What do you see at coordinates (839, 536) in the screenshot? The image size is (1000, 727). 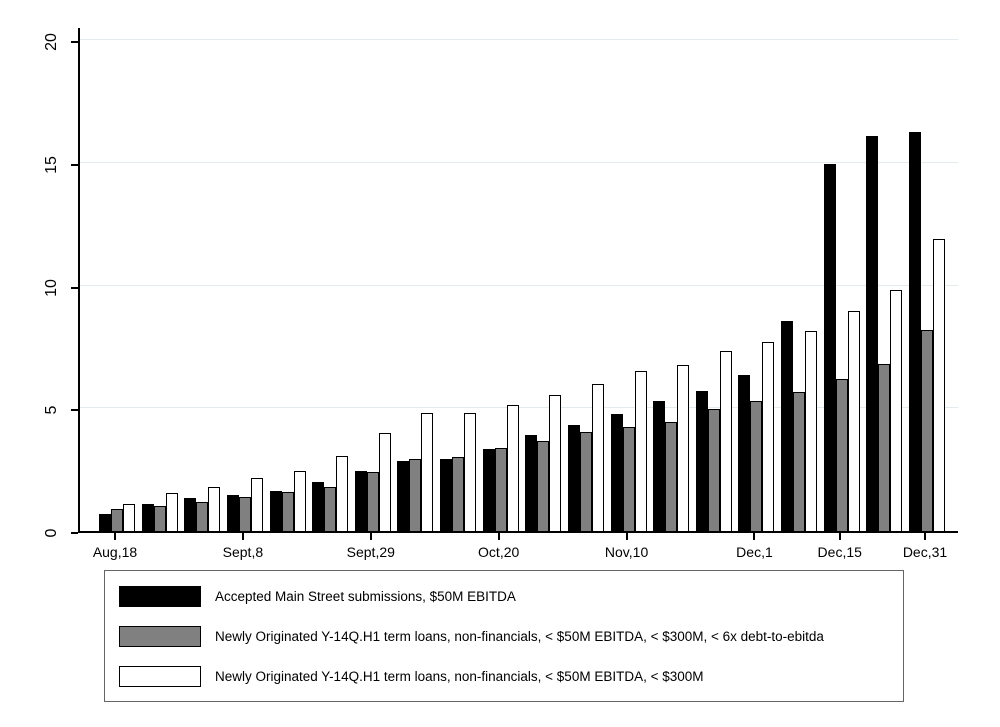 I see `x-tick-Dec,15` at bounding box center [839, 536].